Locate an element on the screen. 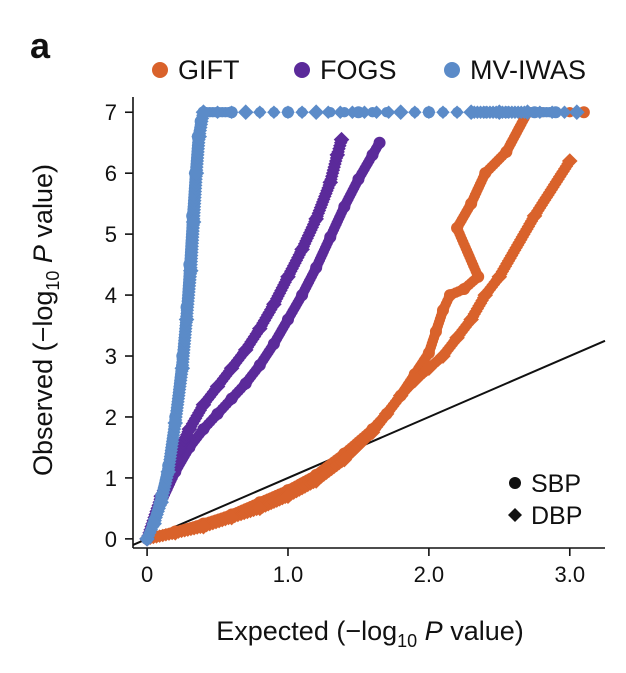 The height and width of the screenshot is (673, 626). legend-label-fogs: FOGS is located at coordinates (358, 70).